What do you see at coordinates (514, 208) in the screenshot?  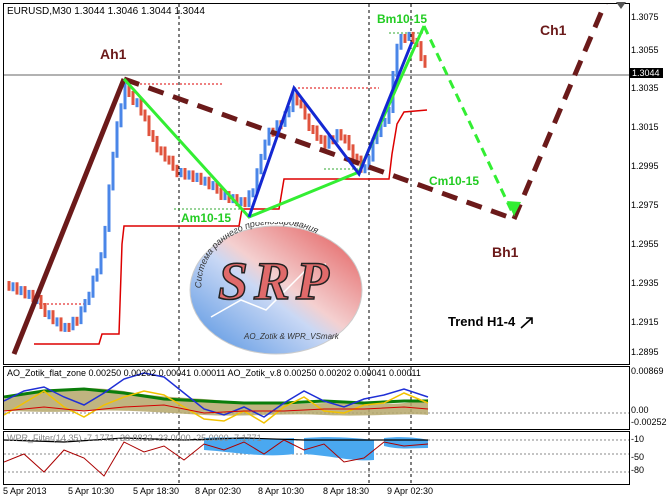 I see `cm10-arrow-head` at bounding box center [514, 208].